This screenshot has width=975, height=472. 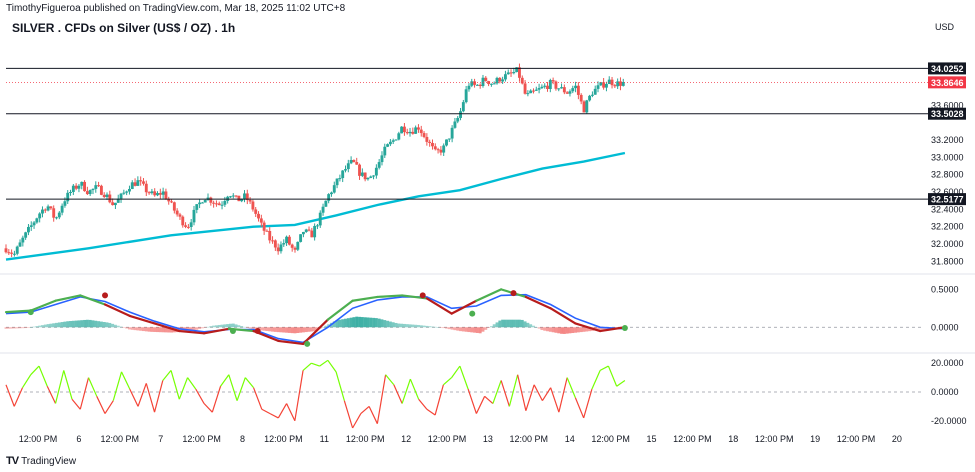 I want to click on y-tick-label: 32.0000, so click(x=947, y=244).